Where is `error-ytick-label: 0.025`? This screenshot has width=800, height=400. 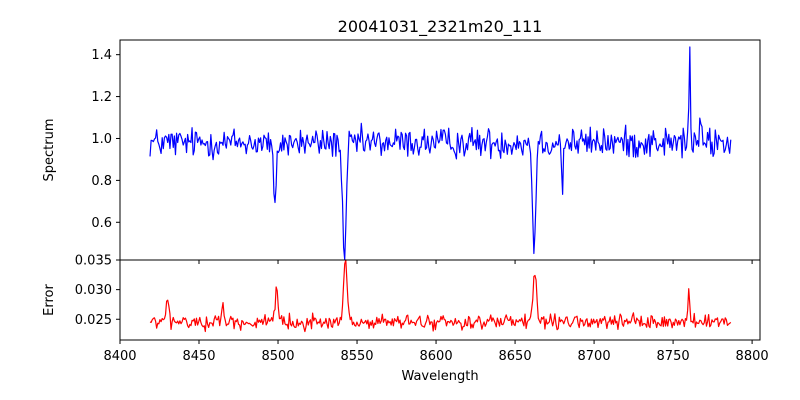 error-ytick-label: 0.025 is located at coordinates (93, 320).